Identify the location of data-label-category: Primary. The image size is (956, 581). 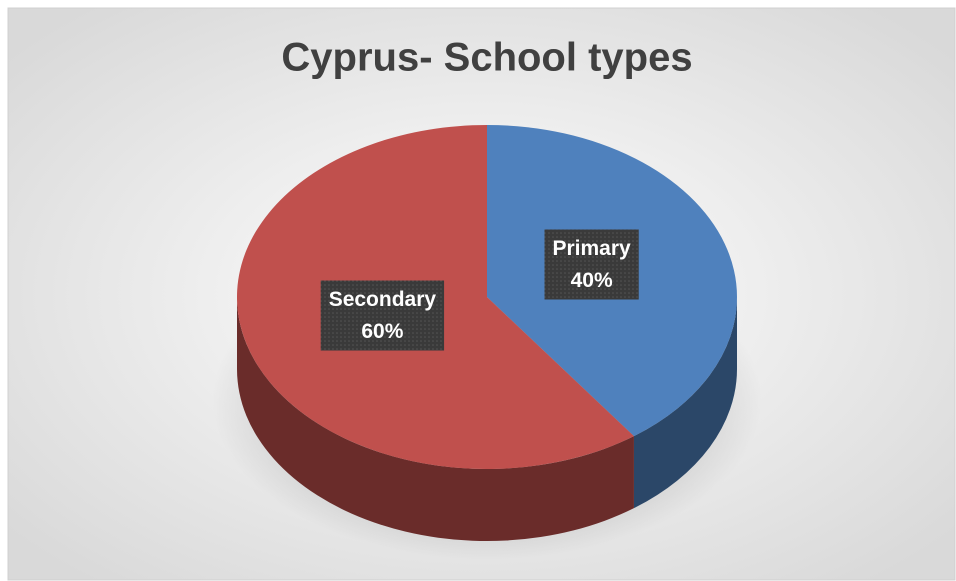
(592, 248).